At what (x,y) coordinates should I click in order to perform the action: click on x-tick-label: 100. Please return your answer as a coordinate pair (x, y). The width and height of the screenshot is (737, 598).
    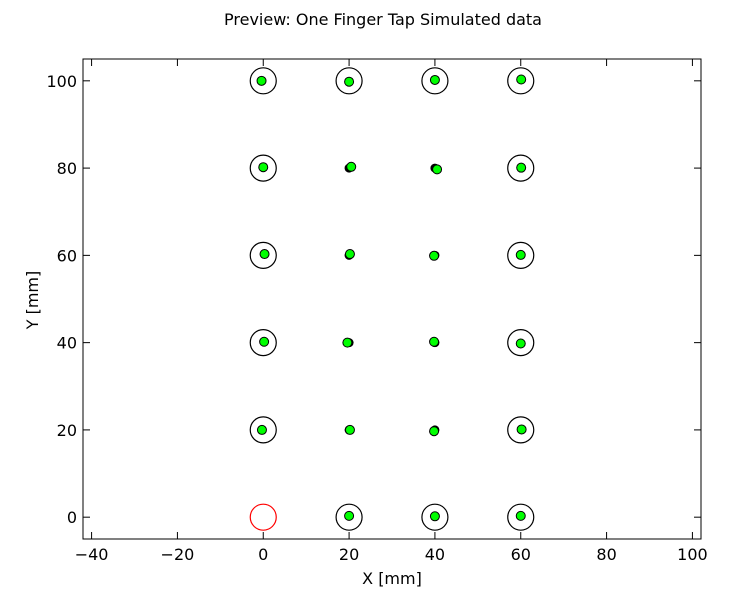
    Looking at the image, I should click on (692, 554).